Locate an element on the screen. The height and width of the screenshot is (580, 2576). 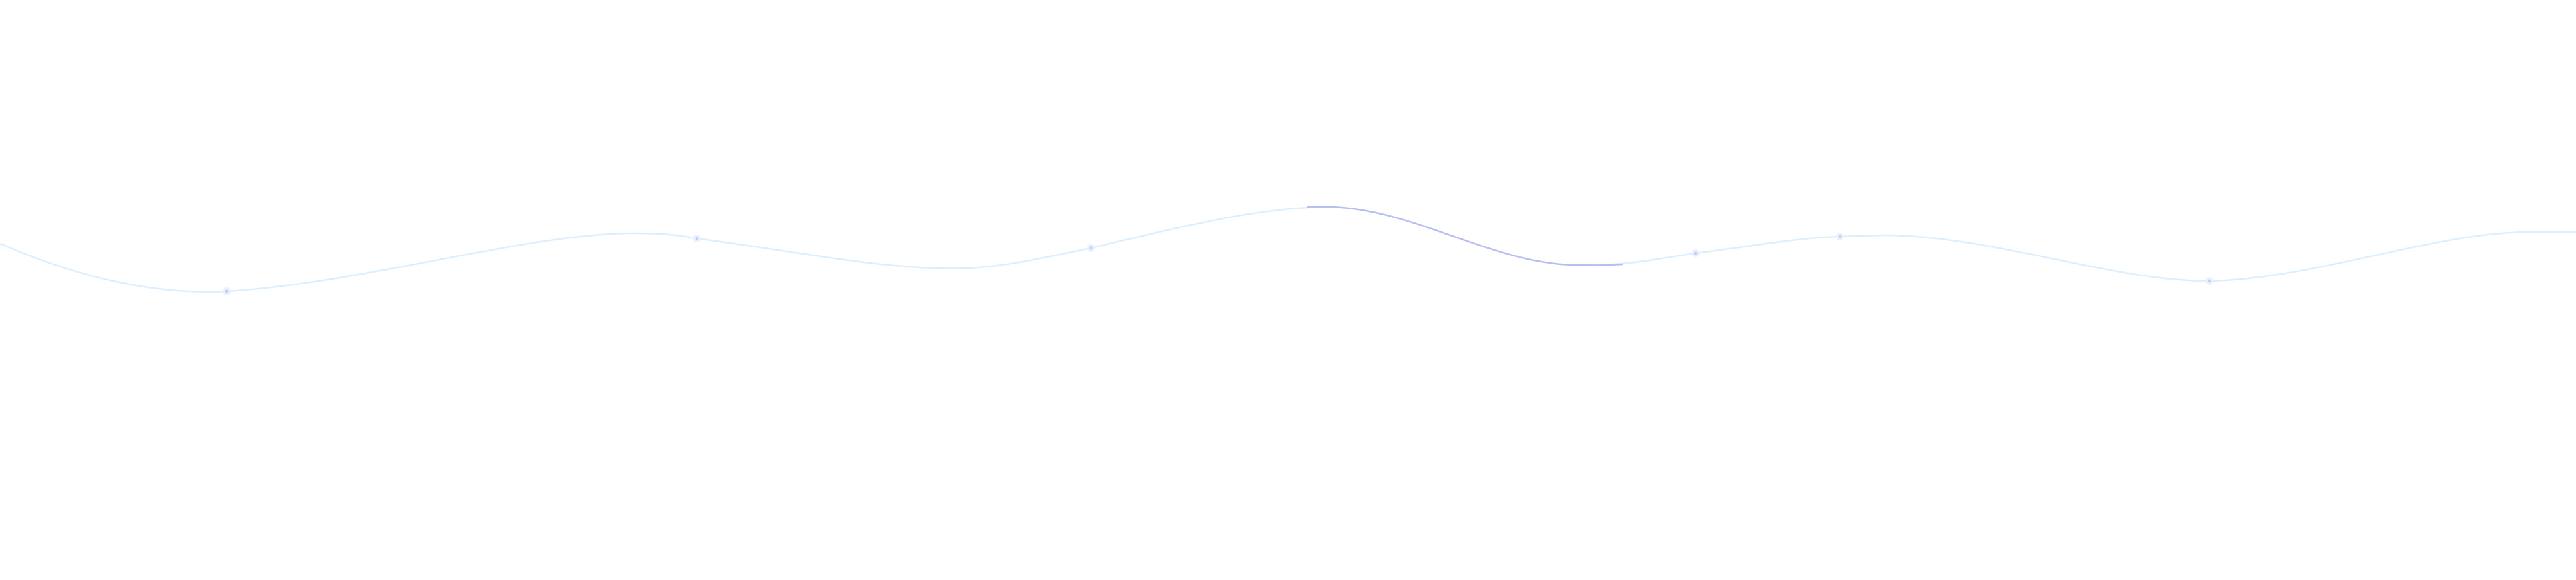
wave-highlight-segment is located at coordinates (1465, 236).